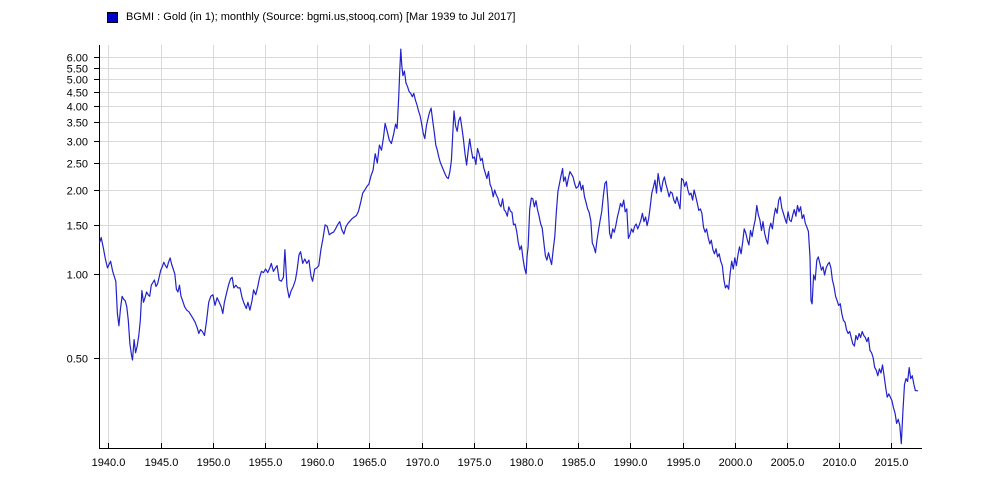 The width and height of the screenshot is (1000, 500). What do you see at coordinates (318, 463) in the screenshot?
I see `x-tick-label: 1960.0` at bounding box center [318, 463].